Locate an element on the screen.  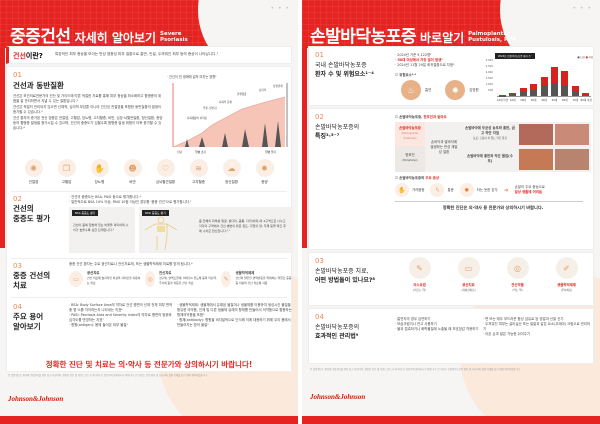
bars-container is located at coordinates (544, 79).